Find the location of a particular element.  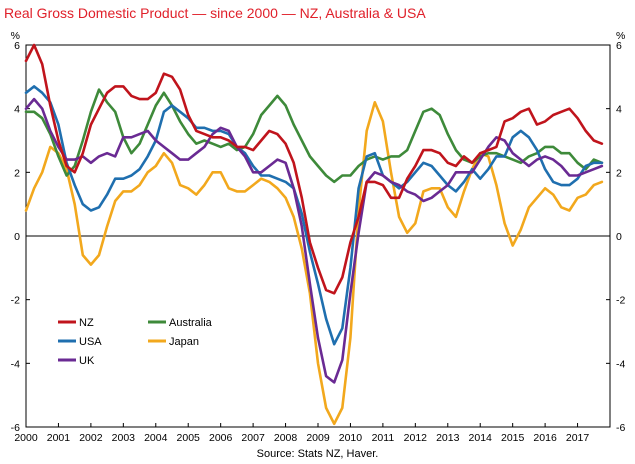

x-tick-label: 2000 is located at coordinates (26, 438).